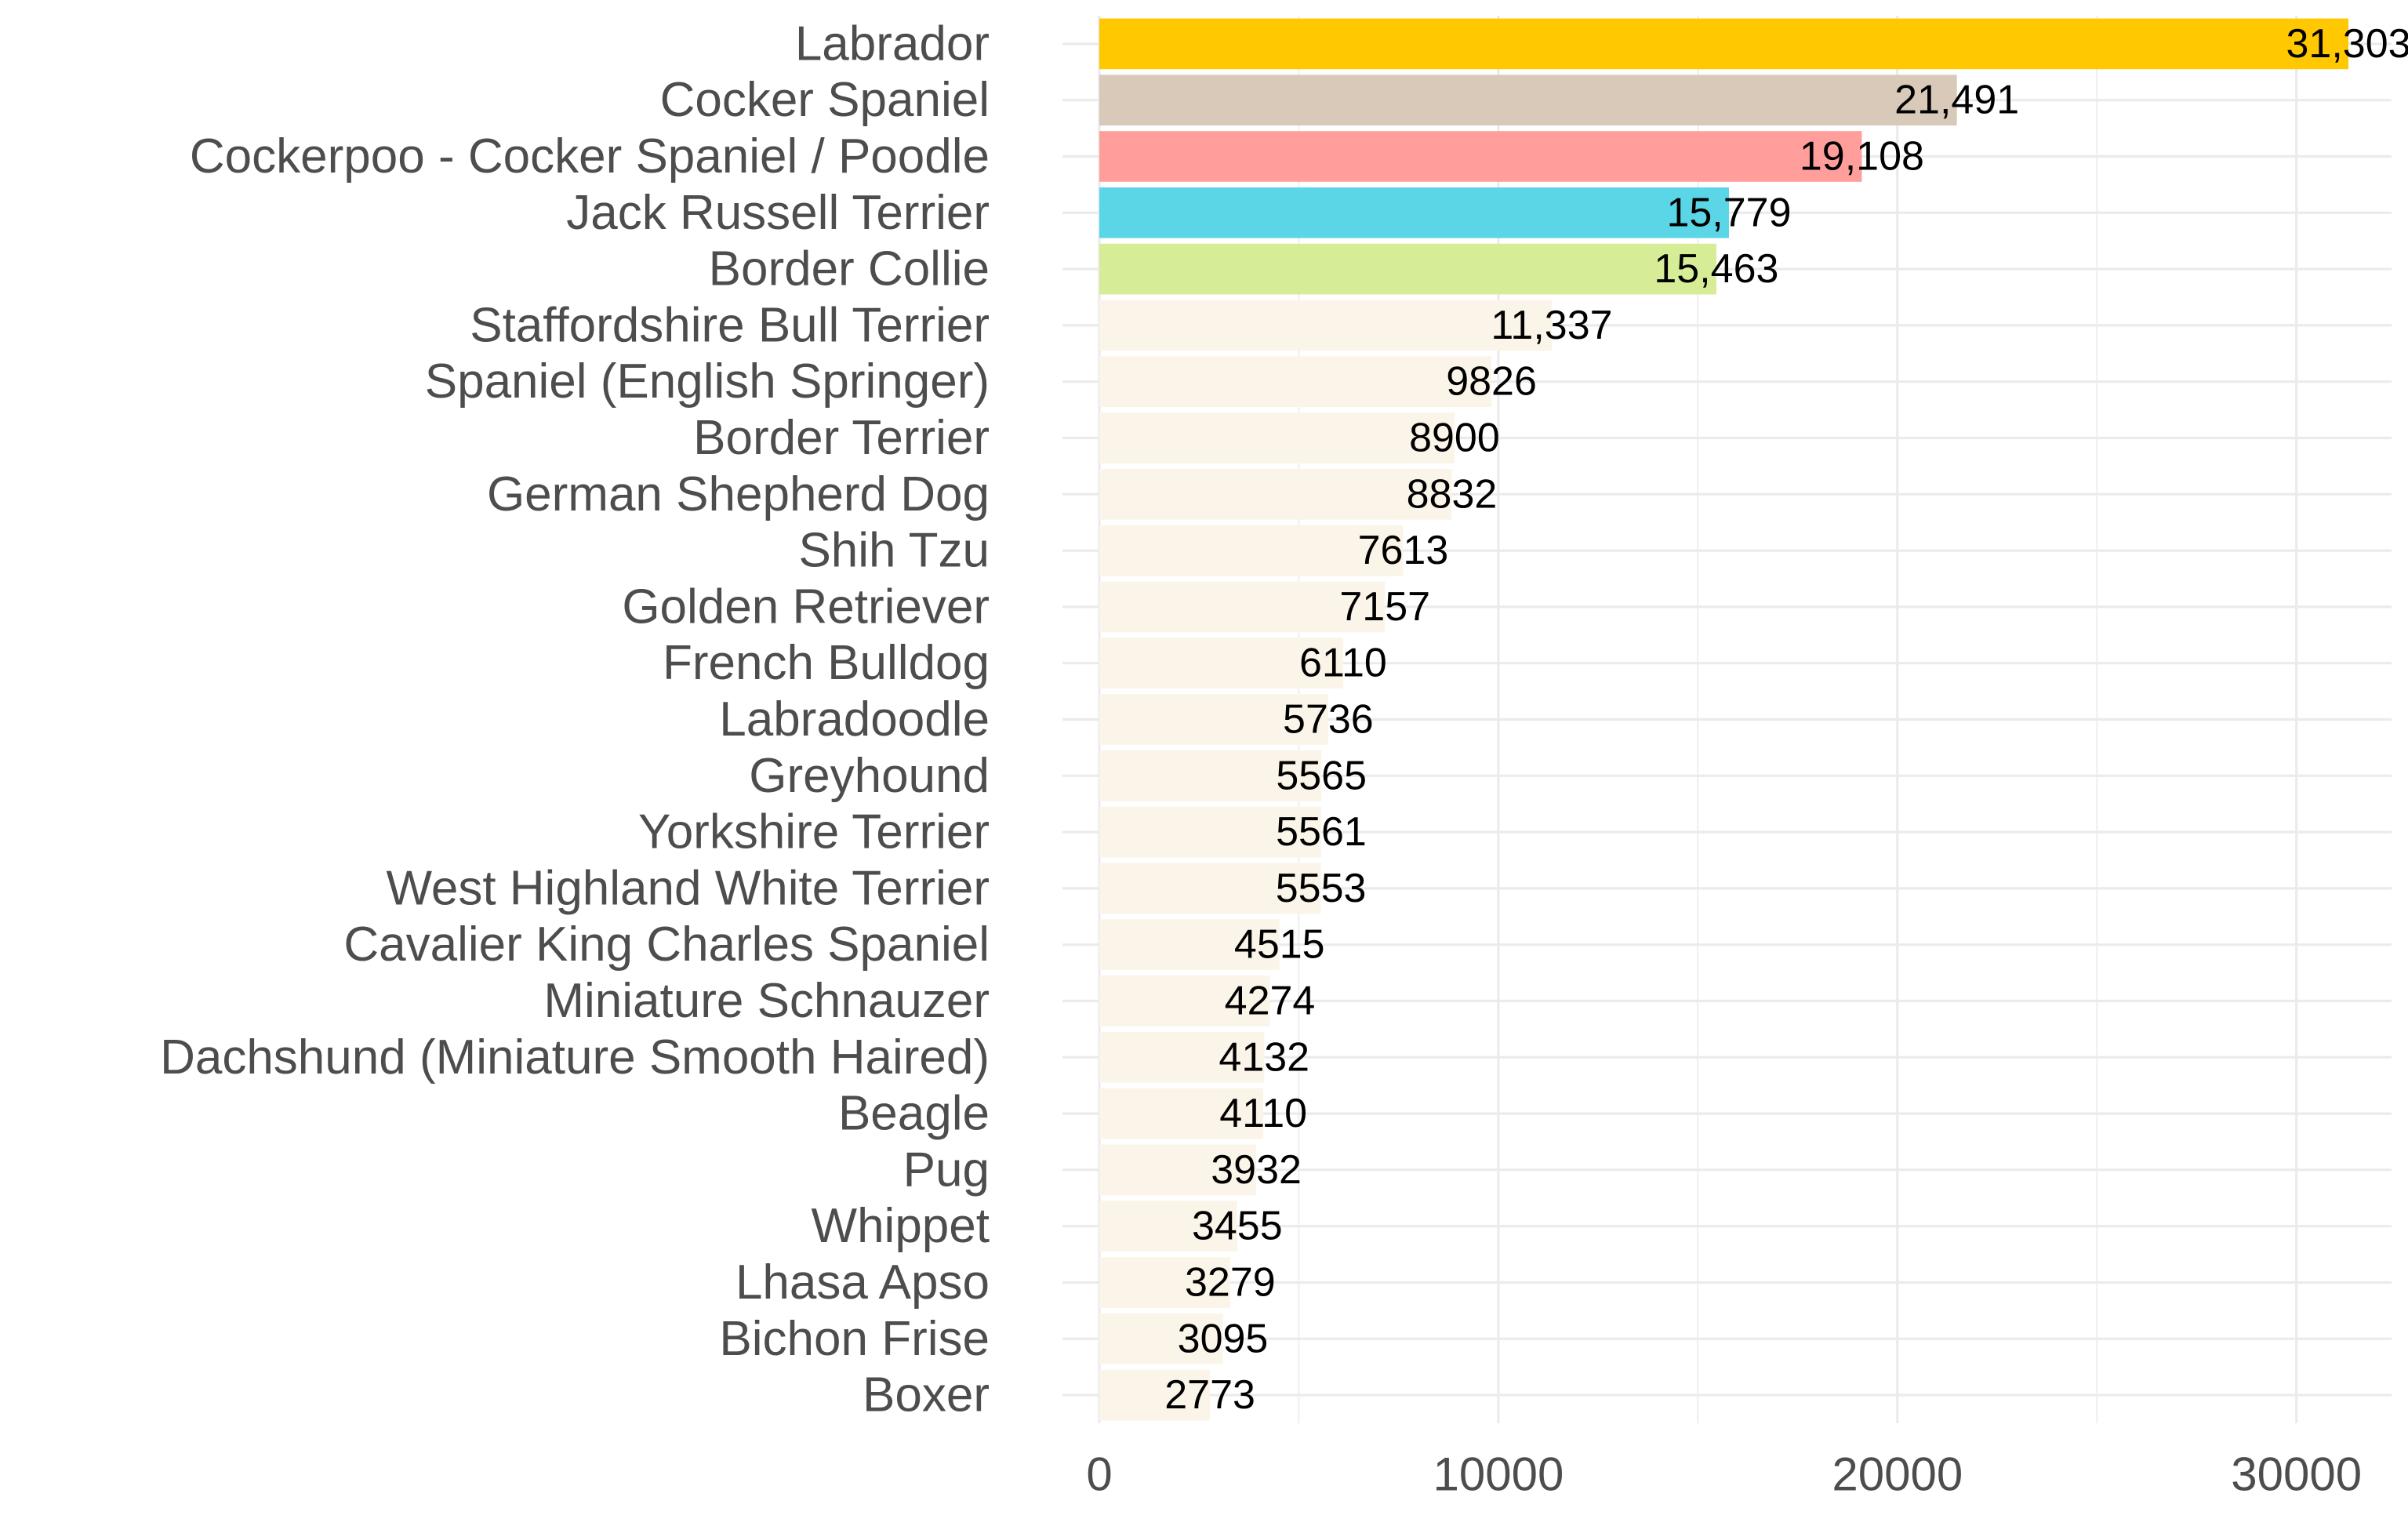 The image size is (2408, 1515). I want to click on category-label: Miniature Schnauzer, so click(766, 1001).